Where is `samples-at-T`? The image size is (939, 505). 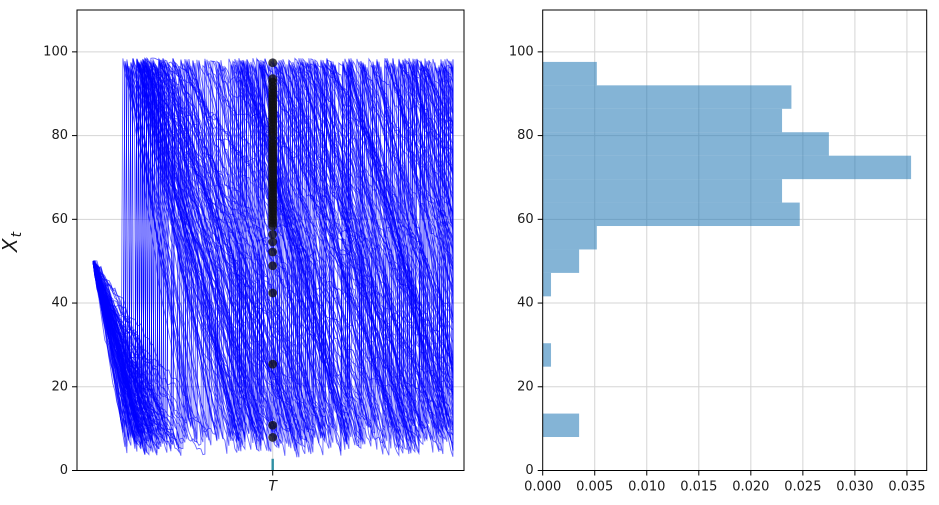
samples-at-T is located at coordinates (273, 250).